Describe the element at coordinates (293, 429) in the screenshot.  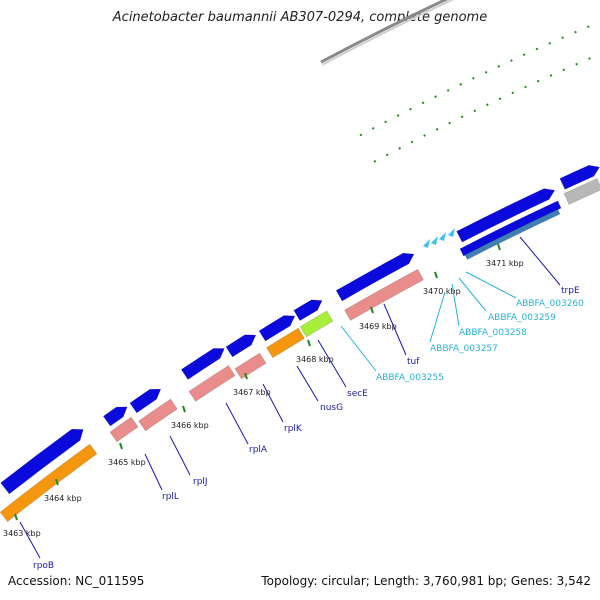
I see `gene-label: rplK` at that location.